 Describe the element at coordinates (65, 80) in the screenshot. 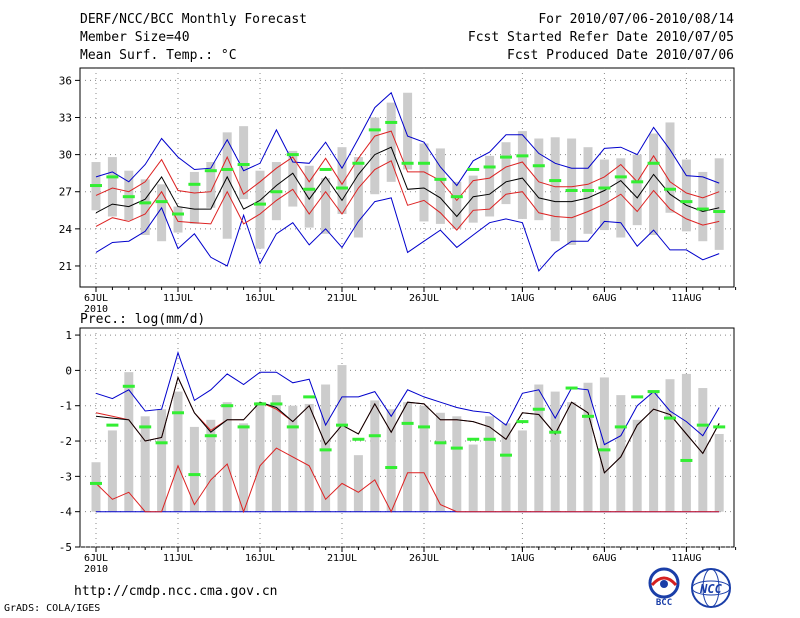

I see `p1-y-tick-label: 36` at that location.